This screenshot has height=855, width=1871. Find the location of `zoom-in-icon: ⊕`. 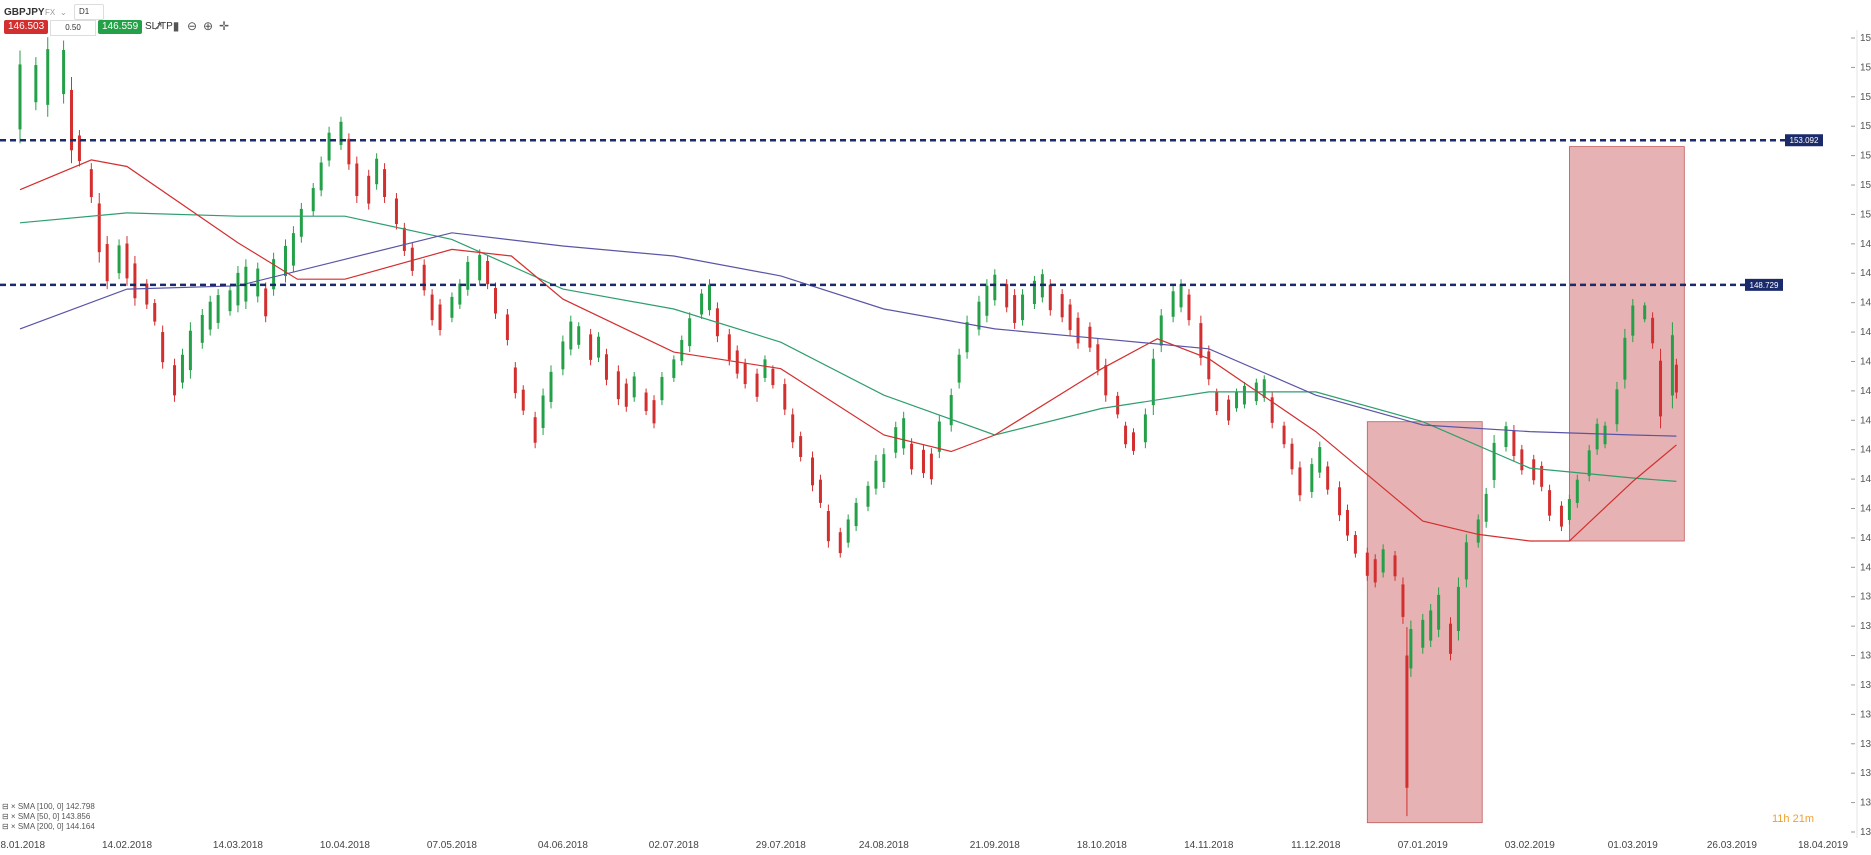

zoom-in-icon: ⊕ is located at coordinates (208, 26).